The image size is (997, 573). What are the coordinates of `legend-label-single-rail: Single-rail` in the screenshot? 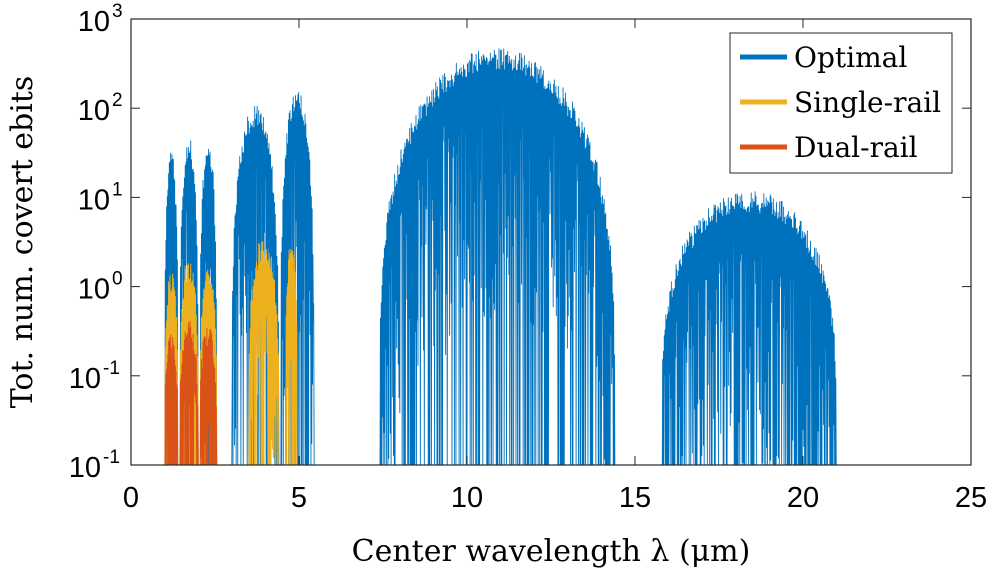 It's located at (867, 102).